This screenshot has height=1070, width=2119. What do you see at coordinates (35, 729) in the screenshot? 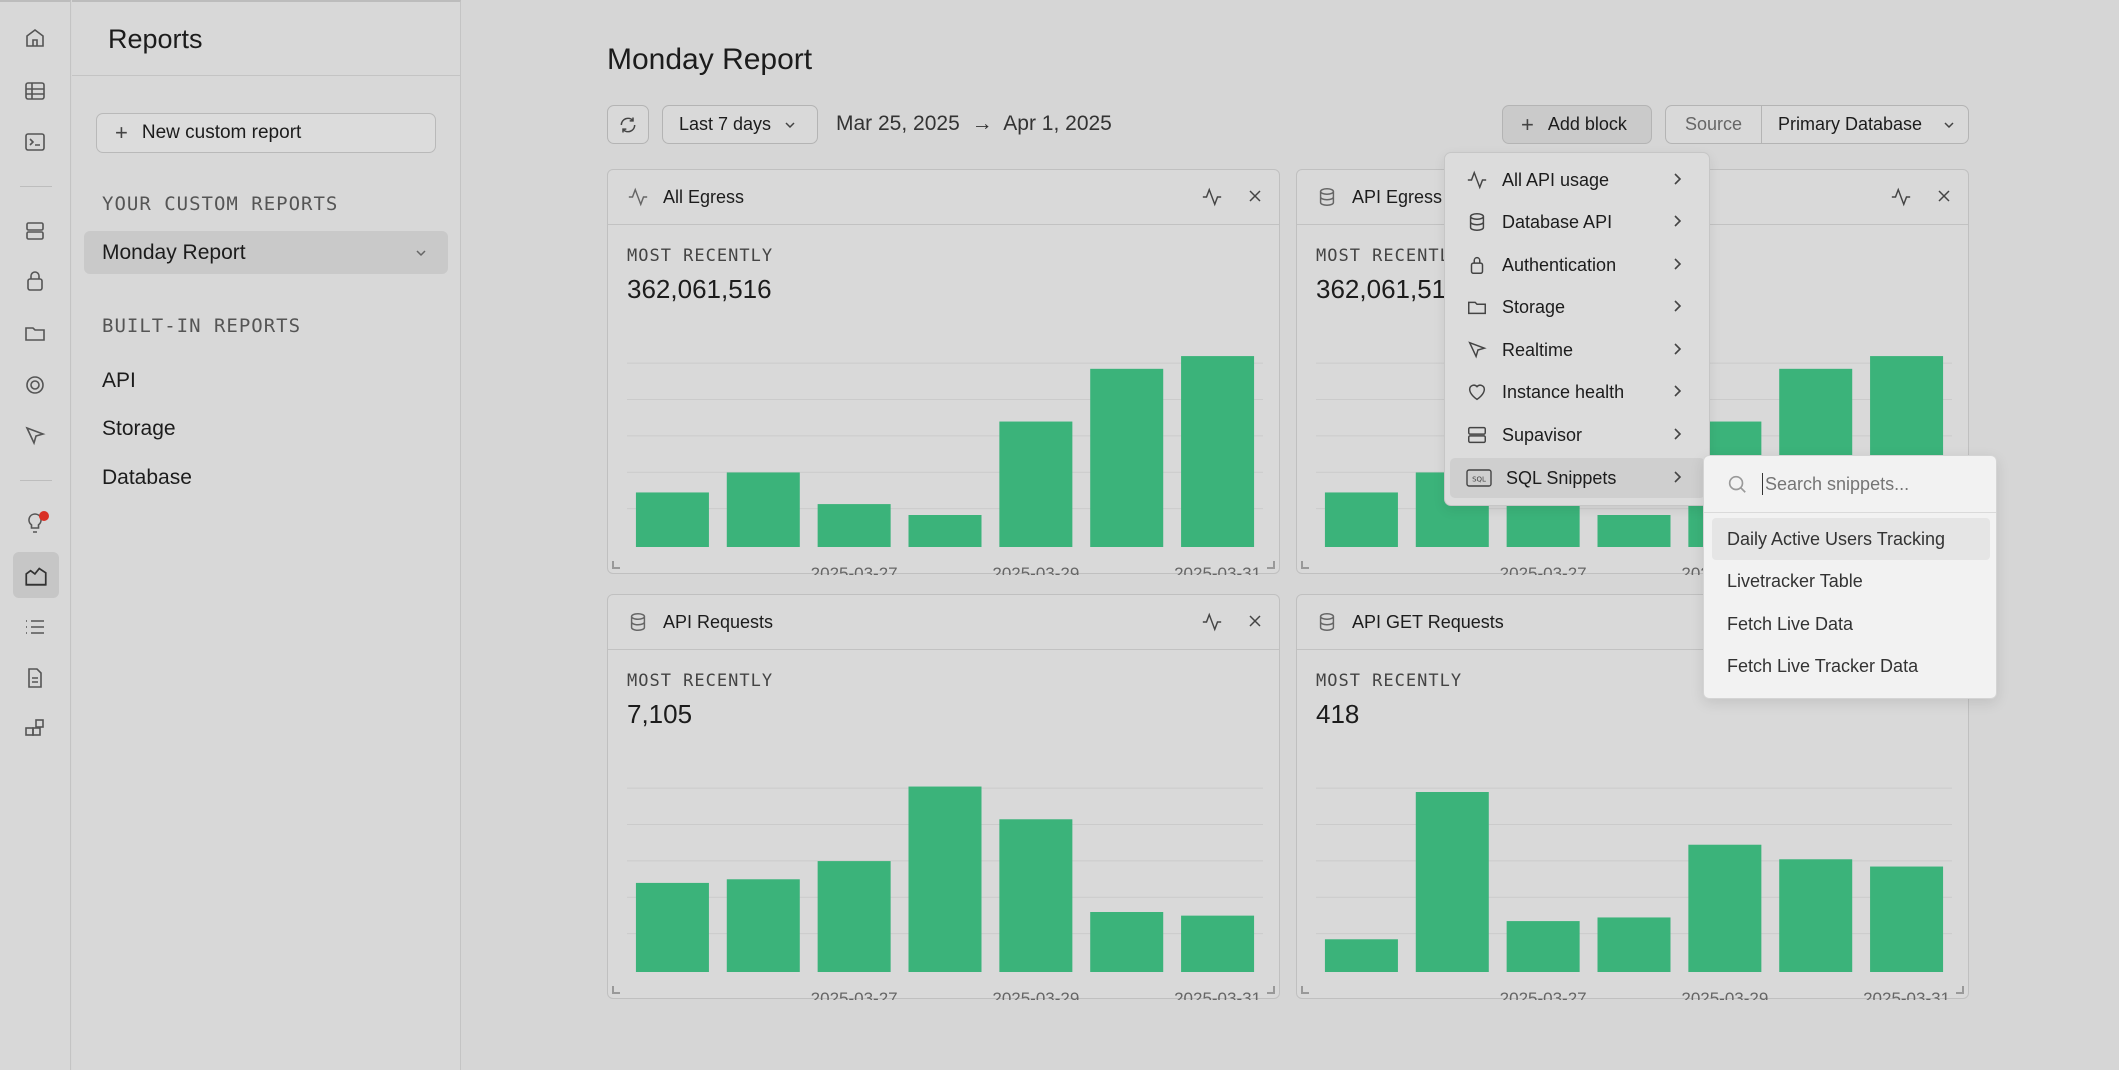
I see `integrations-icon` at bounding box center [35, 729].